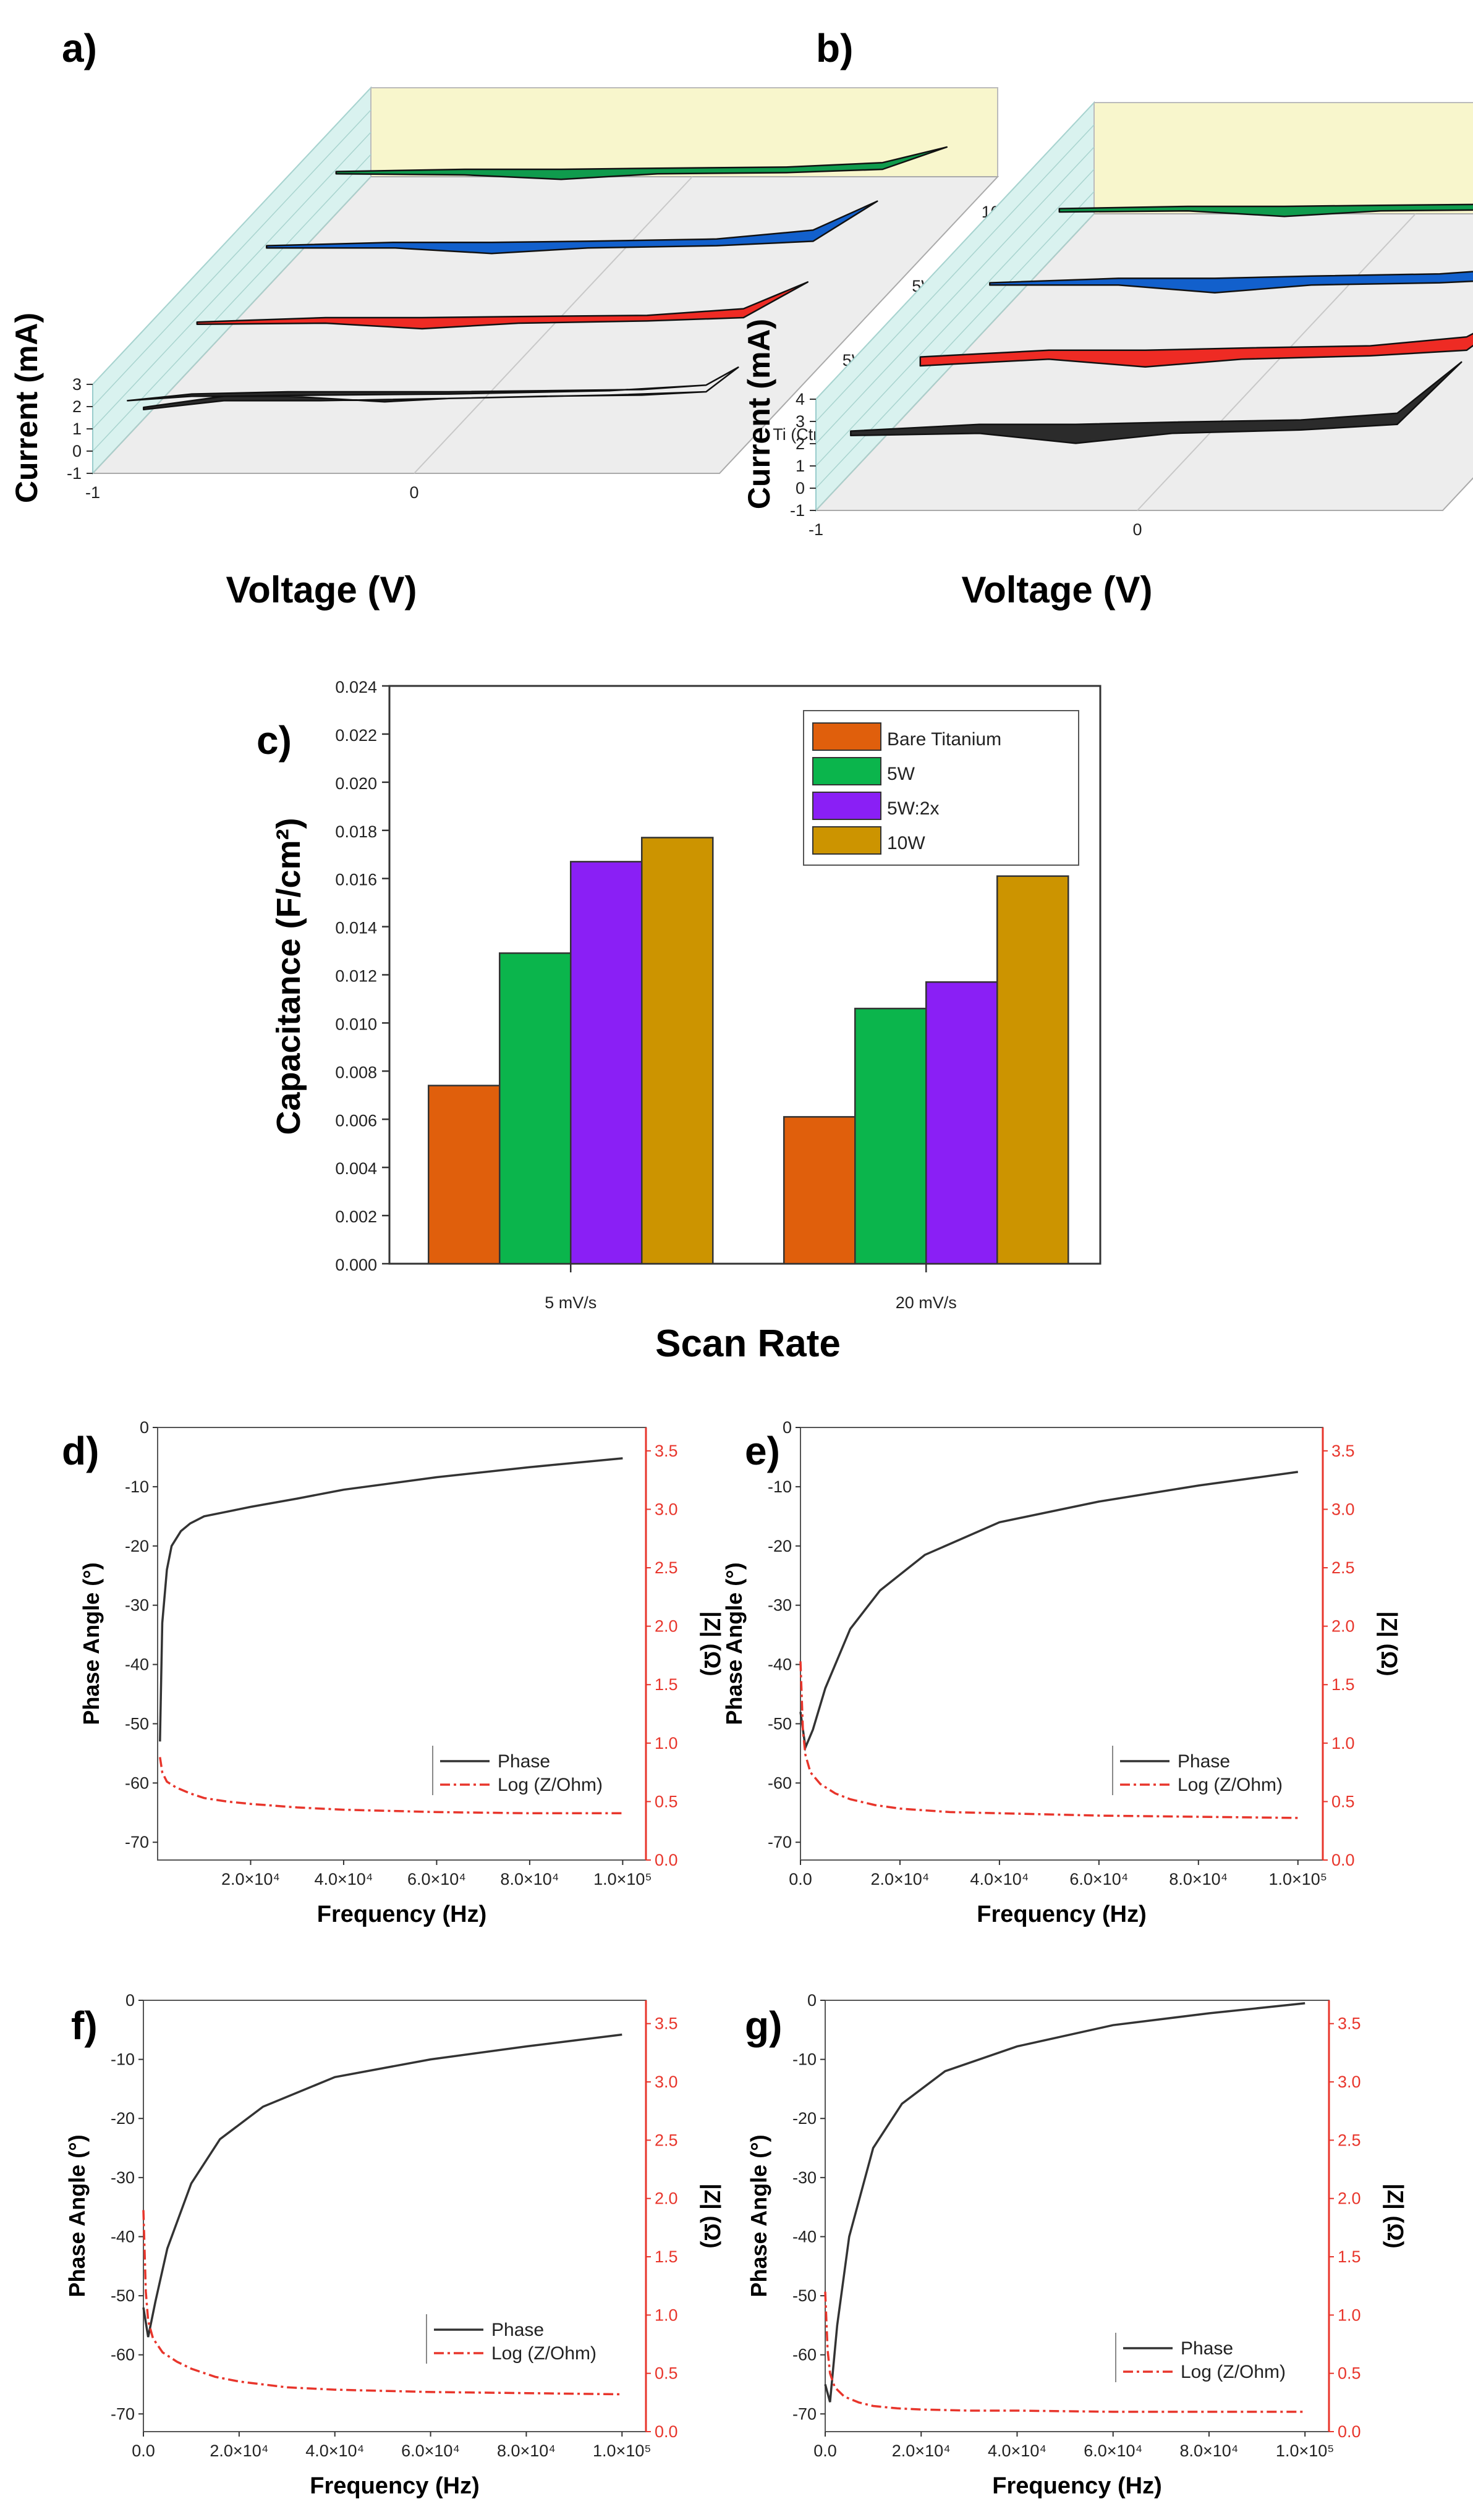 The width and height of the screenshot is (1473, 2520). I want to click on y-tick-label: 2, so click(77, 406).